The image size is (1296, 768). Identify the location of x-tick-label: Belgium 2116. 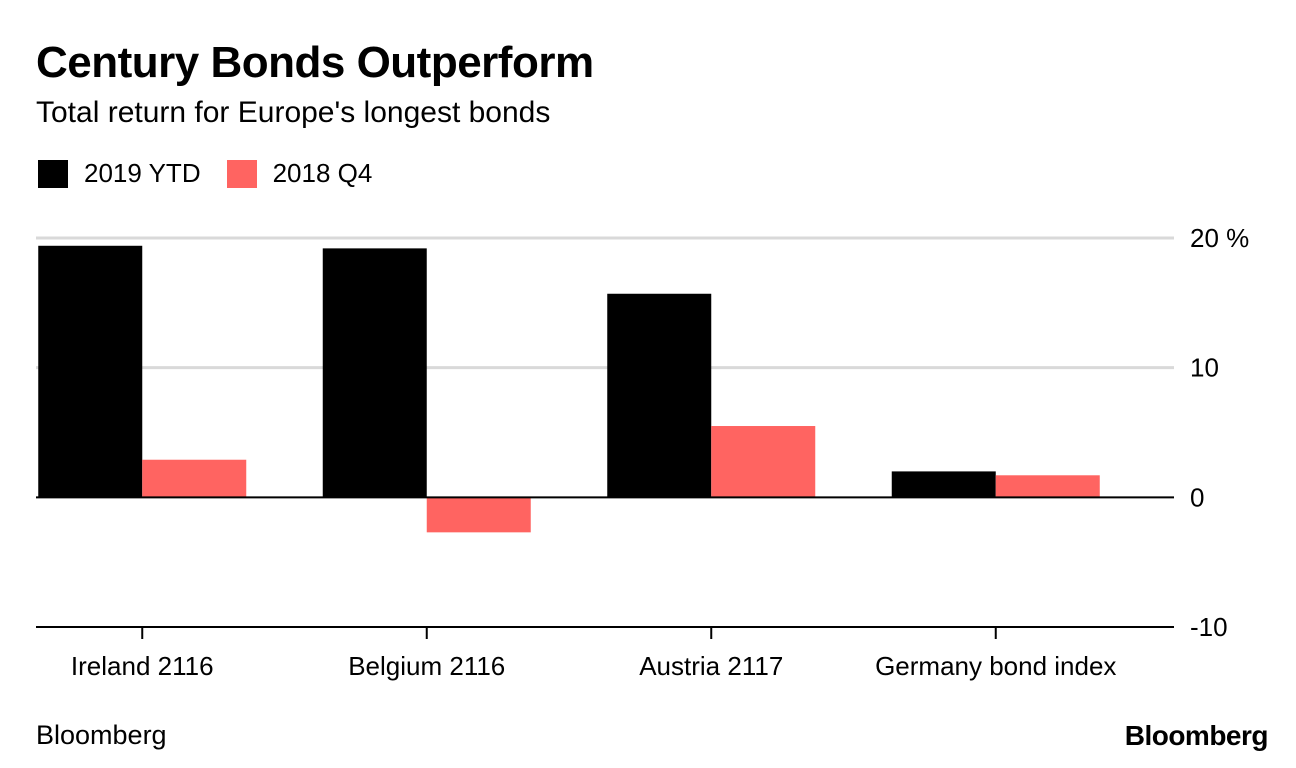
(426, 666).